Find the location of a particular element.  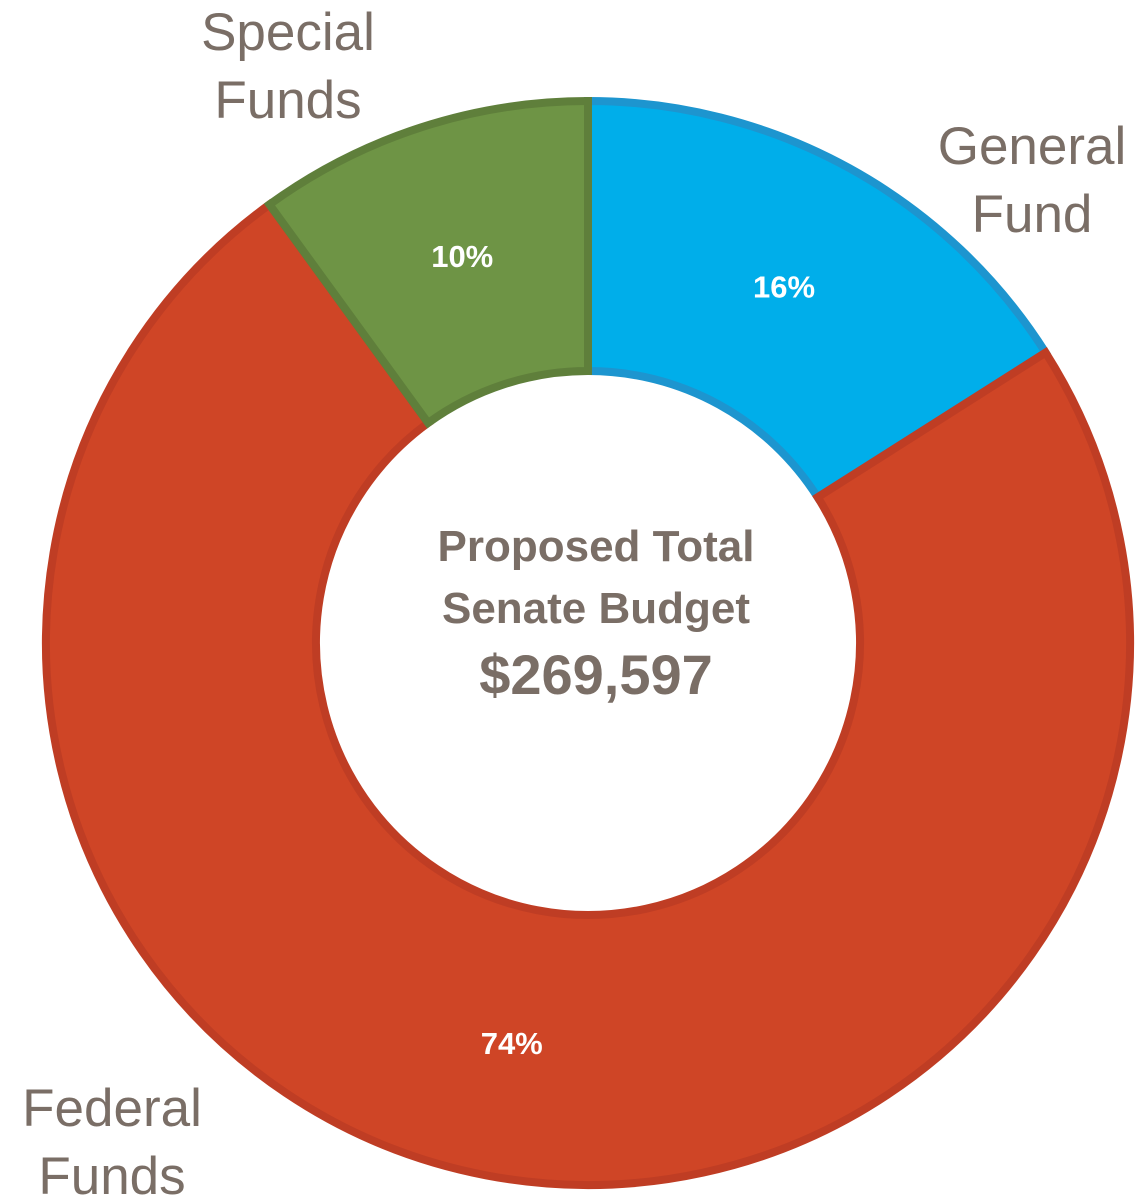

donut-slice-special-funds is located at coordinates (427, 262).